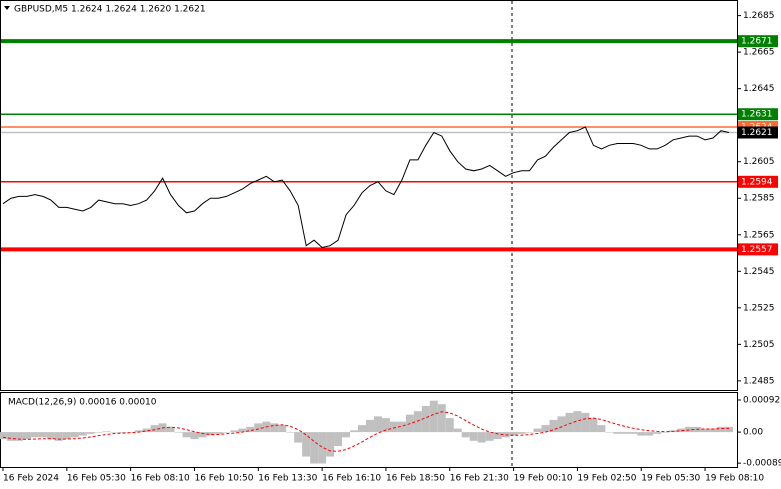 This screenshot has width=781, height=489. I want to click on x-tick-label: 16 Feb 21:30, so click(479, 479).